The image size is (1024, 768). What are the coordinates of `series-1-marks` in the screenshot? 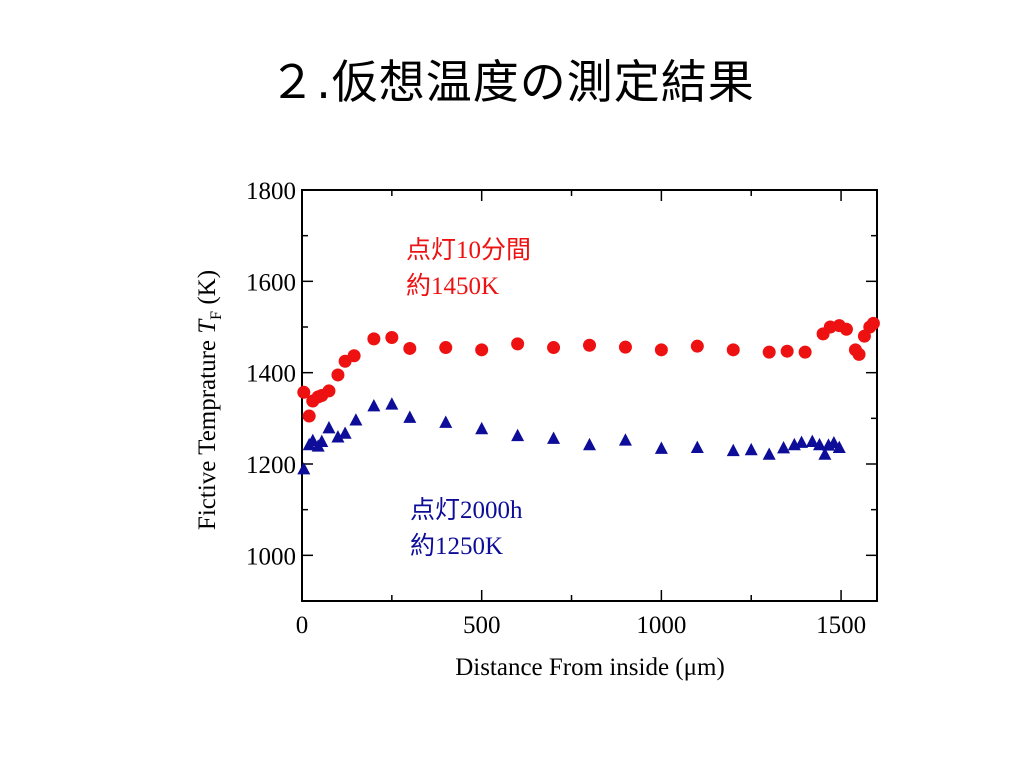 It's located at (571, 436).